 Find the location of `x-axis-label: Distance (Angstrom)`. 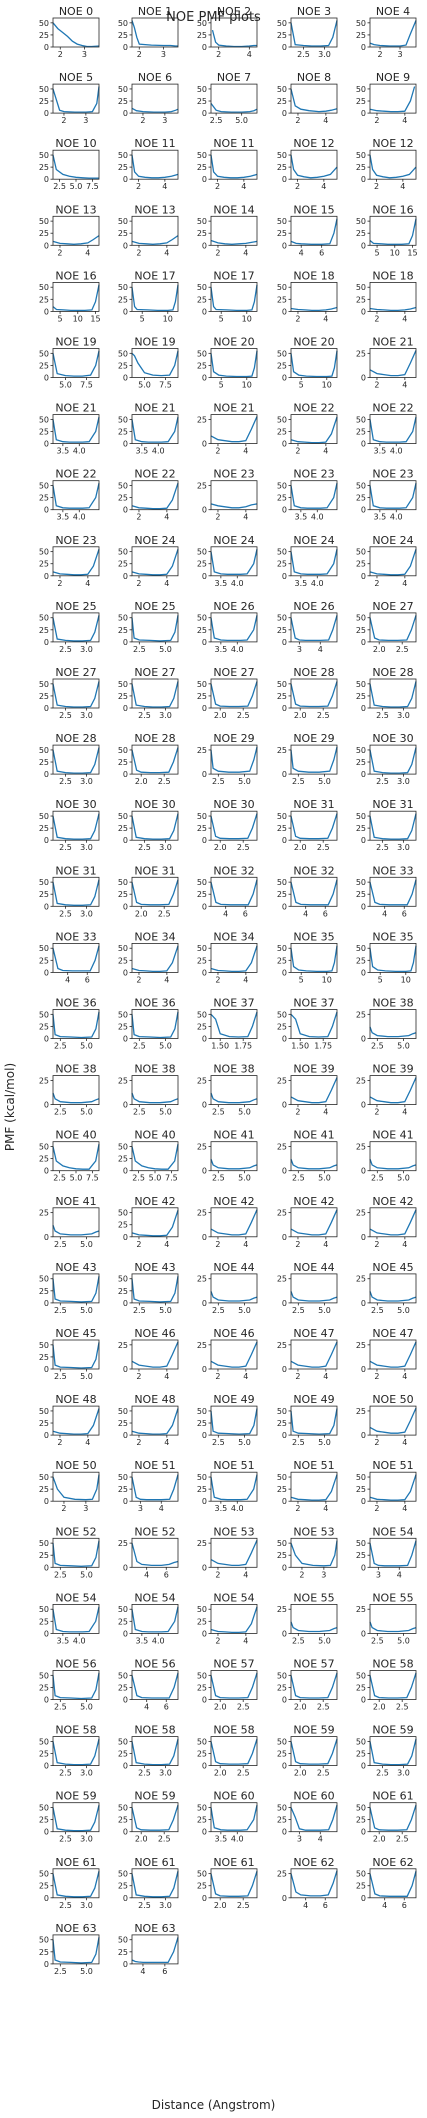

x-axis-label: Distance (Angstrom) is located at coordinates (213, 2105).